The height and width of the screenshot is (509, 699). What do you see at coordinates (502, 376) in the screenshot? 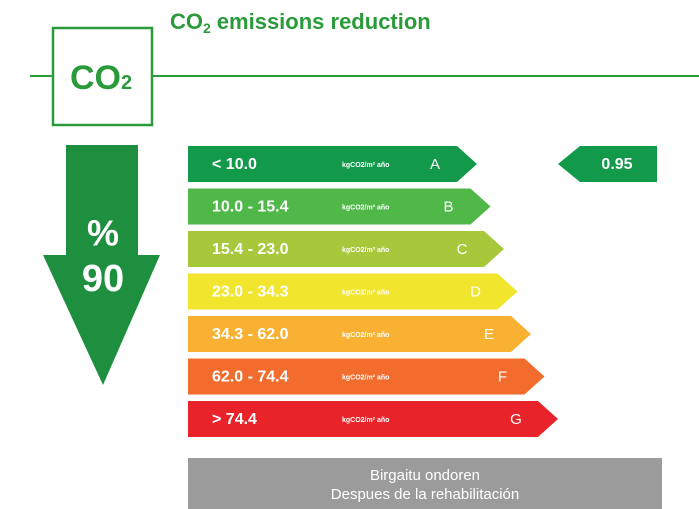
I see `band-letter: F` at bounding box center [502, 376].